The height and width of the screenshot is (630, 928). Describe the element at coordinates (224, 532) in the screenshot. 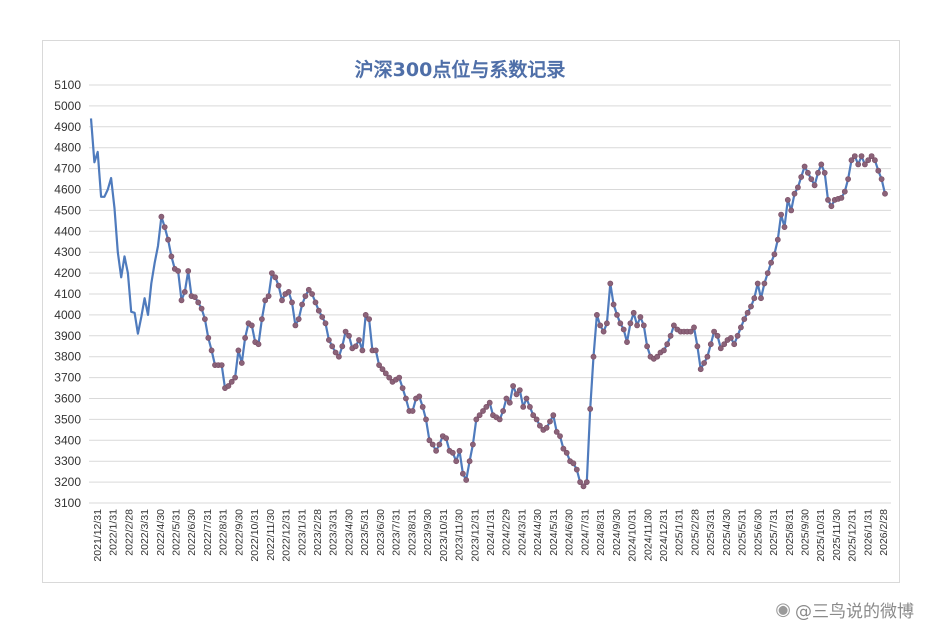

I see `x-tick-label: 2022/8/31` at that location.